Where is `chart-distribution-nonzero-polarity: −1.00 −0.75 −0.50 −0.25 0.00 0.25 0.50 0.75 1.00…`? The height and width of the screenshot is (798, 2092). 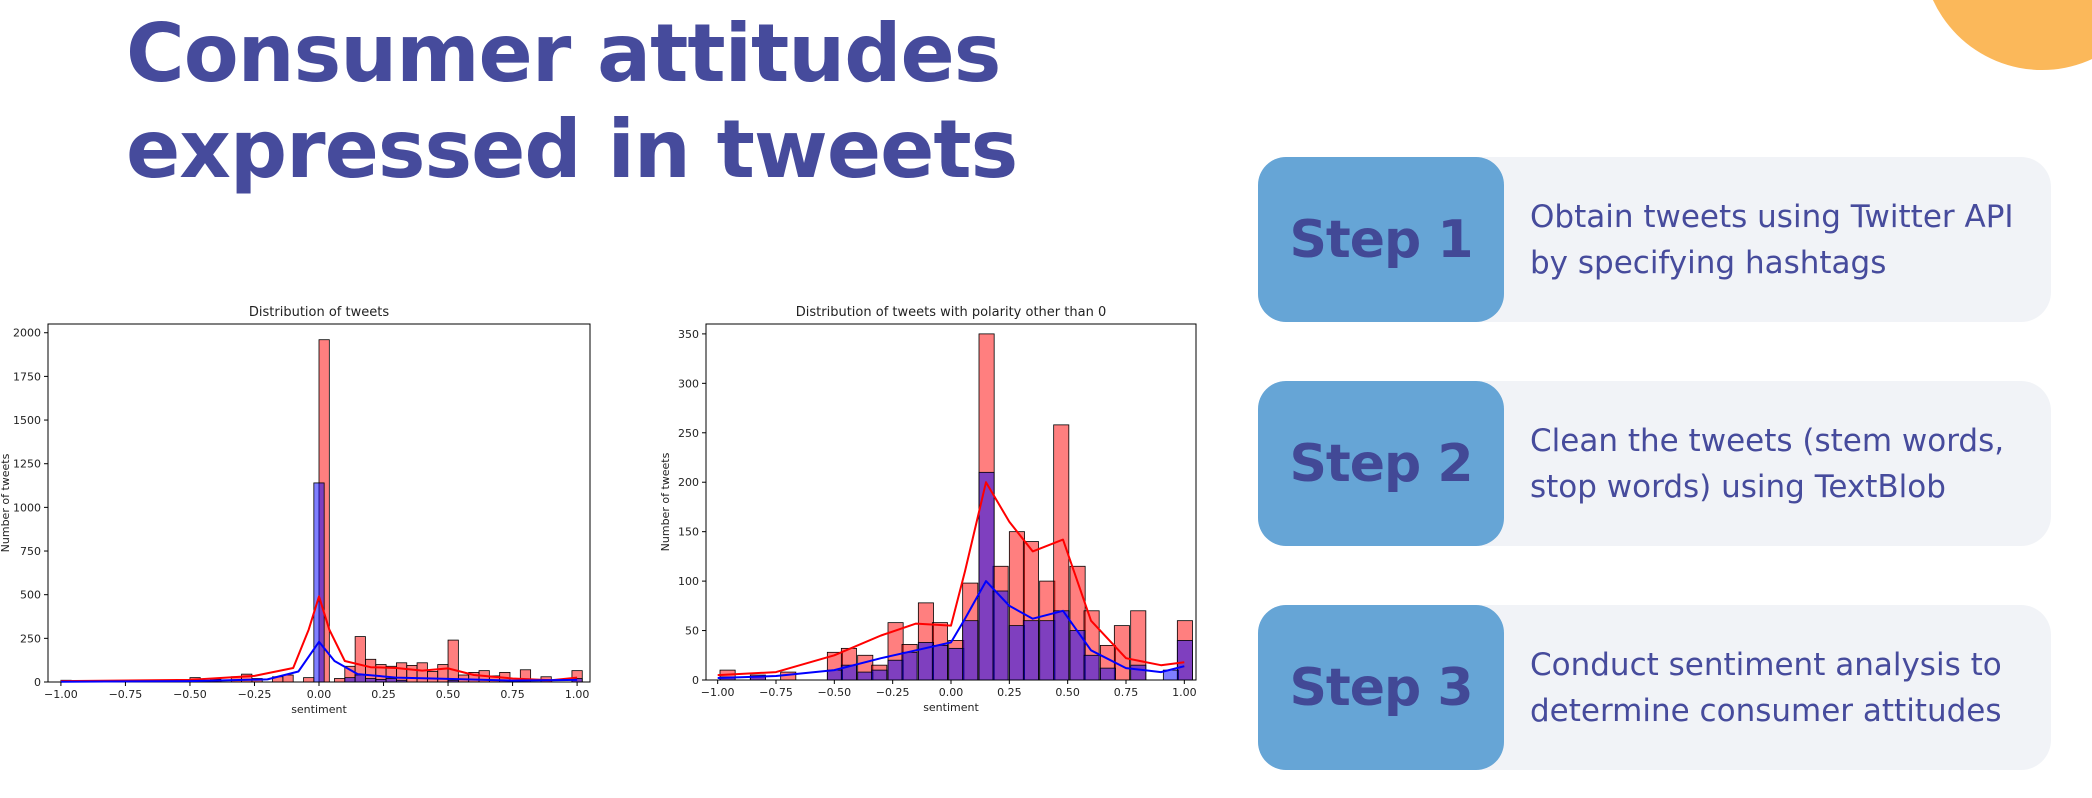
chart-distribution-nonzero-polarity: −1.00 −0.75 −0.50 −0.25 0.00 0.25 0.50 0.75 1.00… is located at coordinates (935, 513).